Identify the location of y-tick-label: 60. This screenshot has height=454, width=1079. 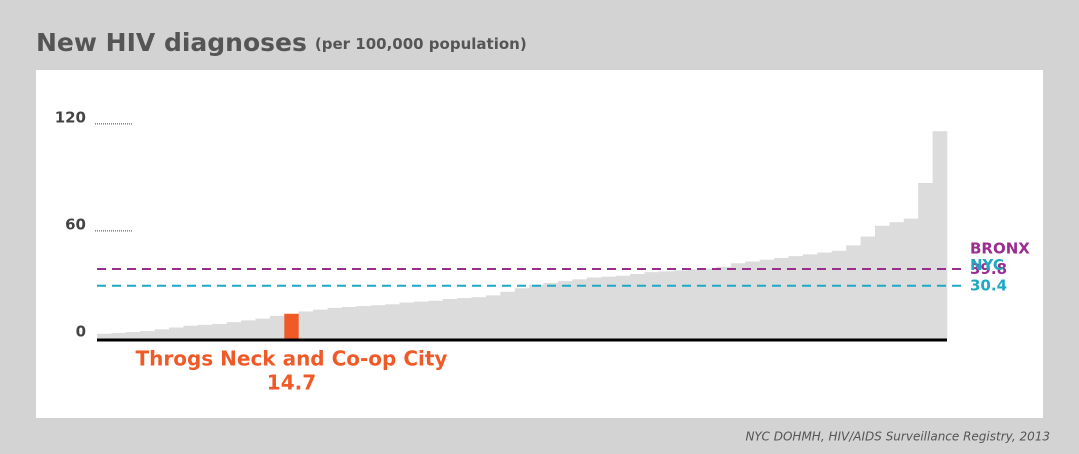
(75, 224).